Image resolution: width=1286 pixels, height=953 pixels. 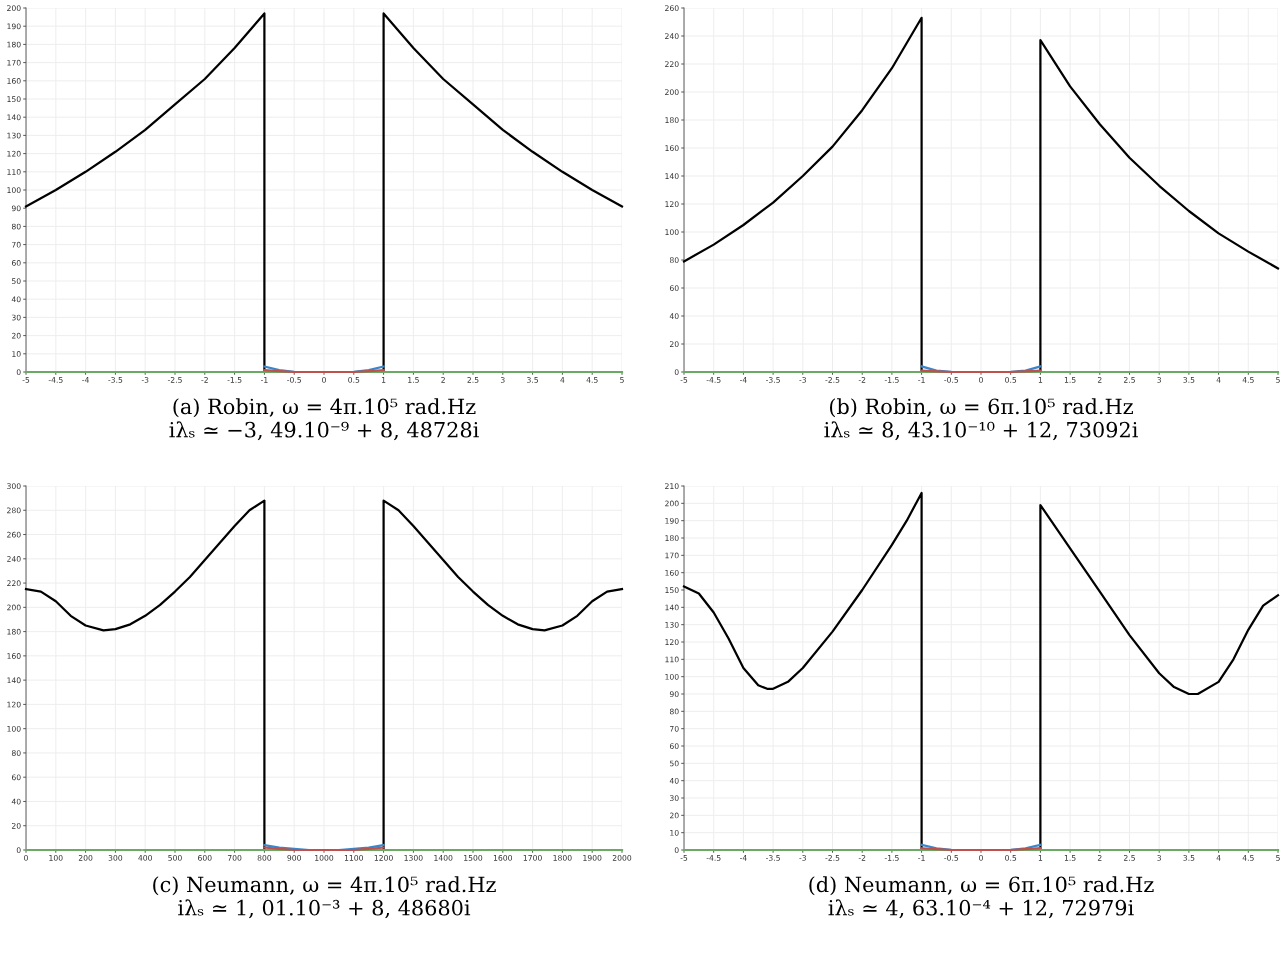 I want to click on x-axis-title: (b) Robin, ω = 6π.10⁵ rad.Hz iλₛ ≃ 8, 43.10⁻¹⁰ + 12, 73092i, so click(x=981, y=419).